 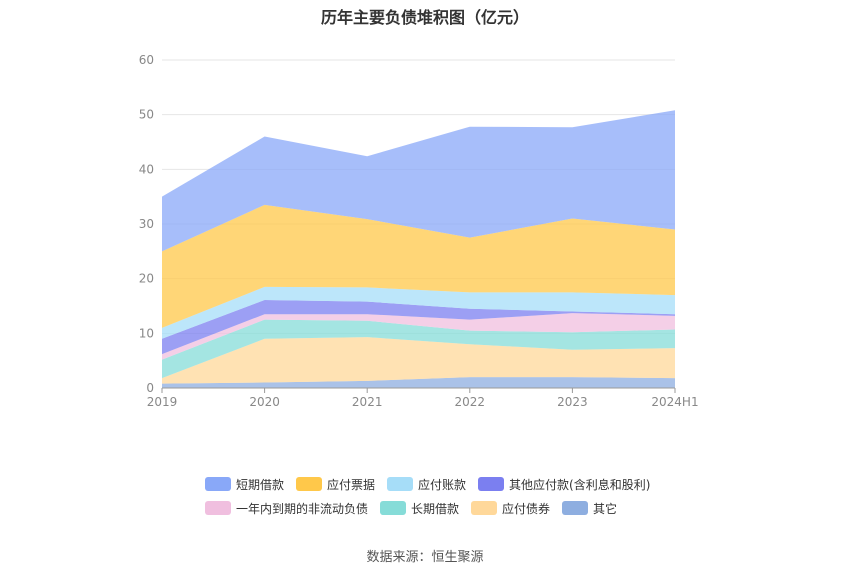 I want to click on legend-label: 其他应付款(含利息和股利), so click(x=580, y=484).